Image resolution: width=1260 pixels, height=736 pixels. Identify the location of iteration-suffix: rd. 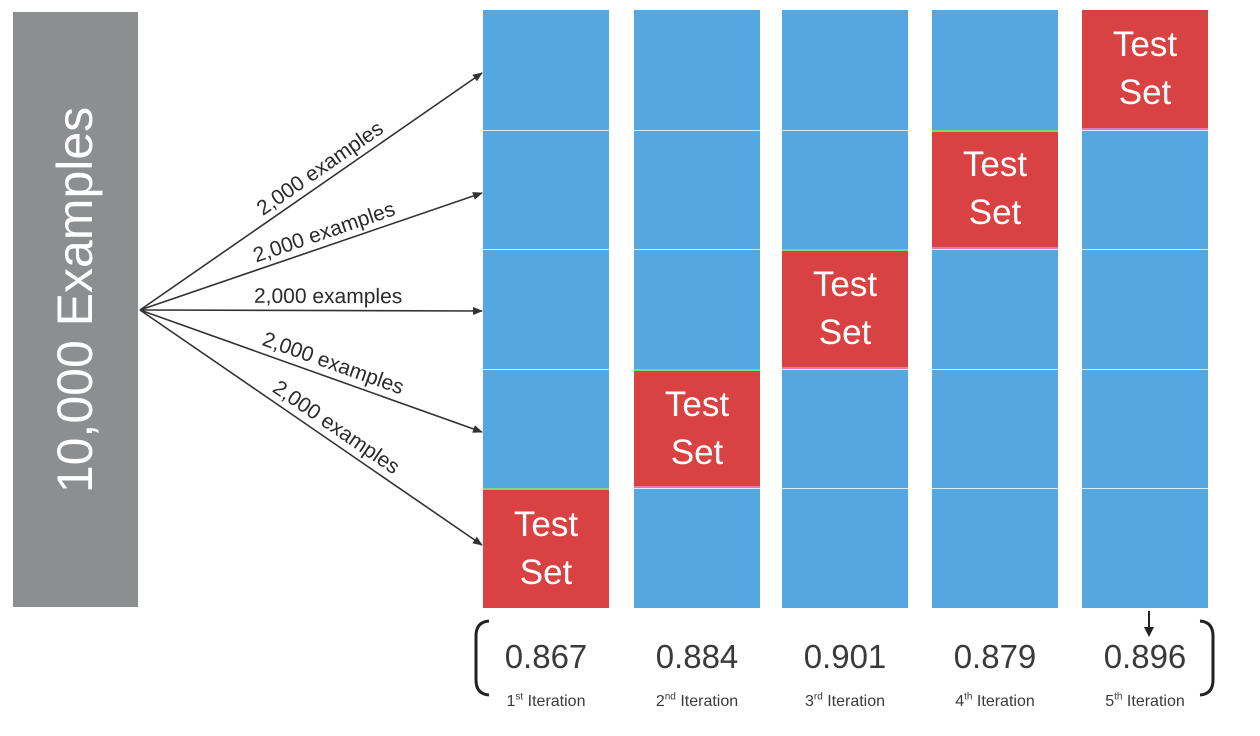
(818, 697).